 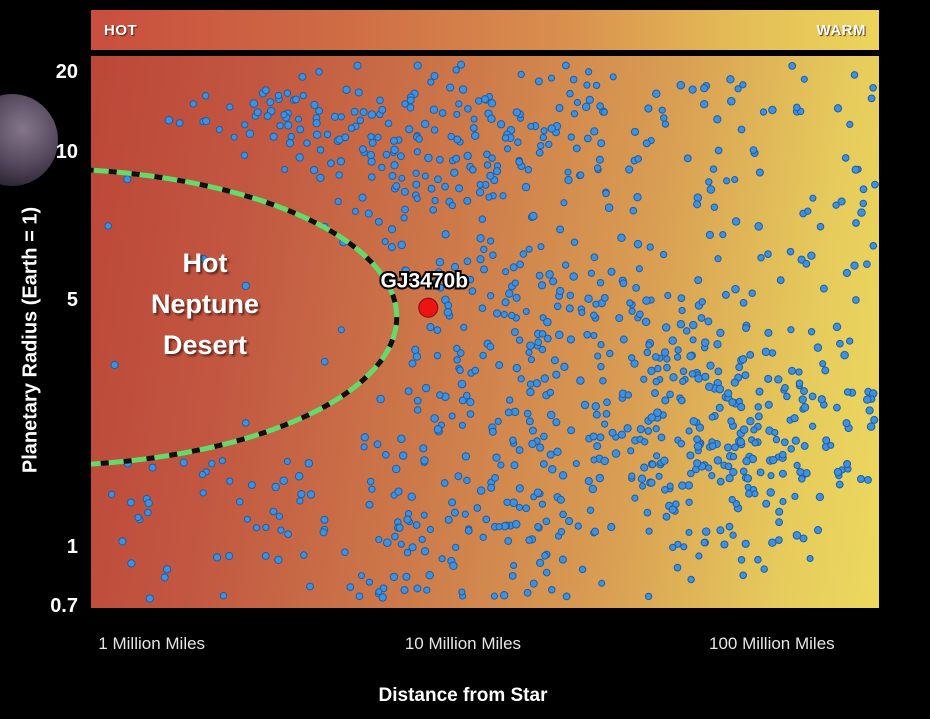 I want to click on warm-label: WARM, so click(x=841, y=30).